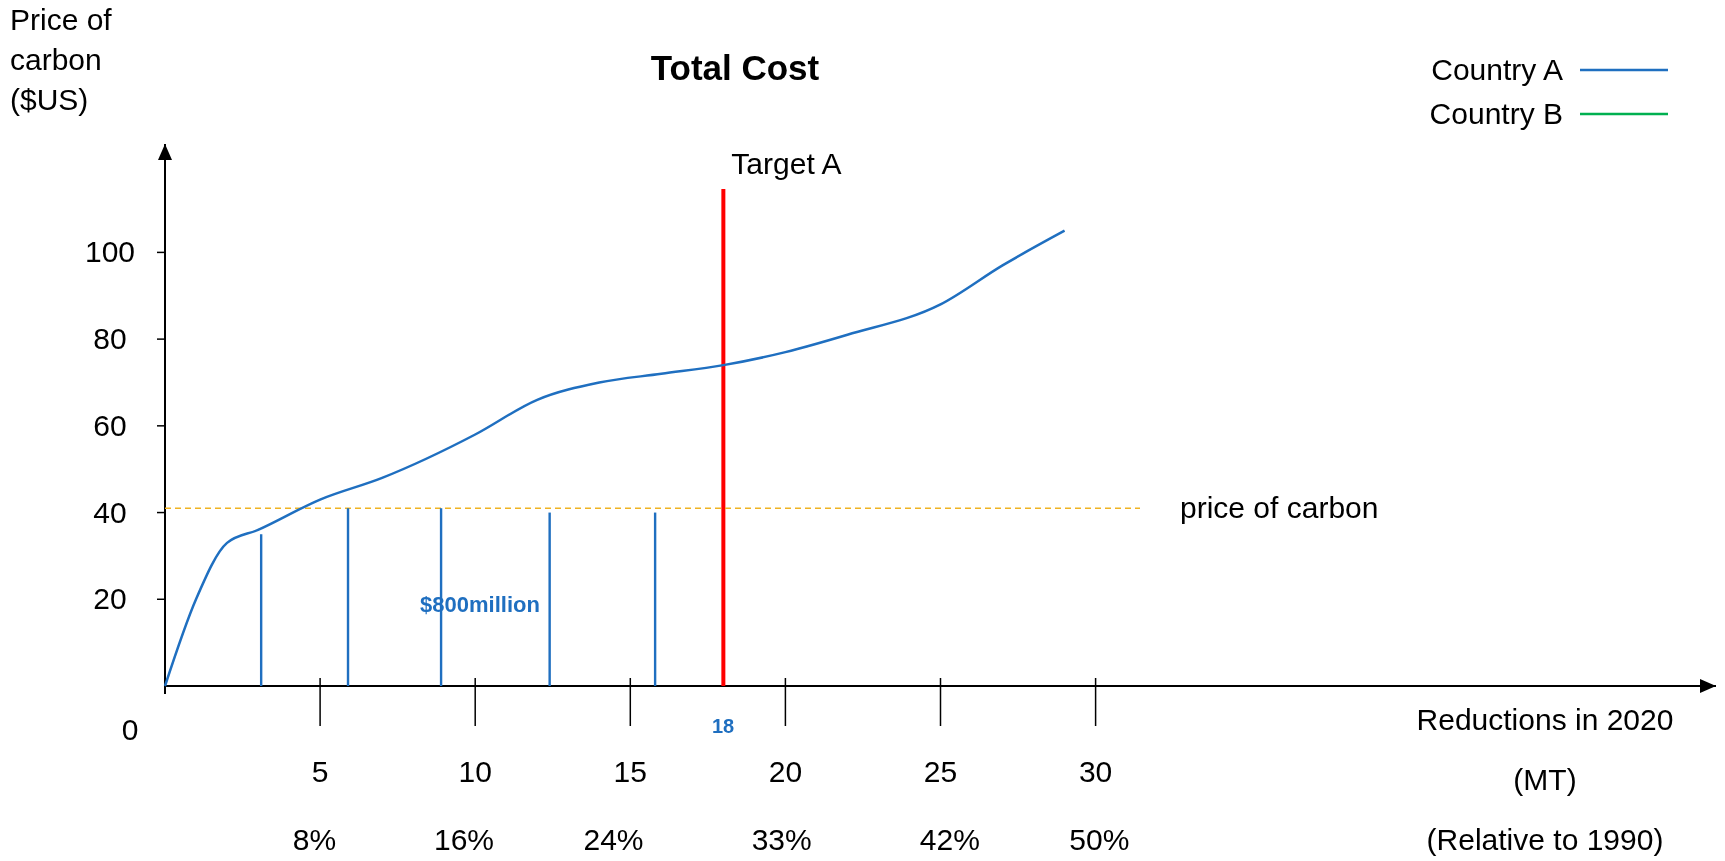  I want to click on x-tick-label: 20, so click(785, 771).